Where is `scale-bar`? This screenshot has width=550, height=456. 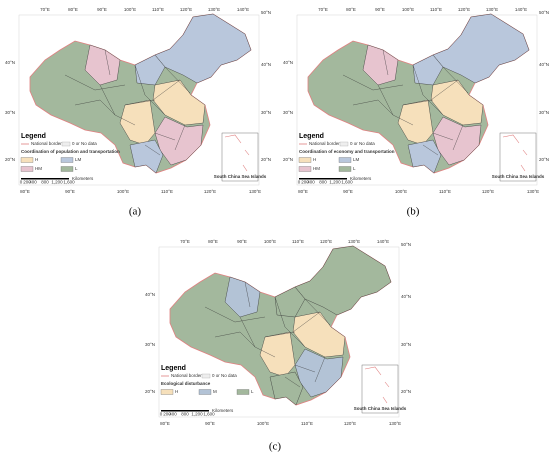
scale-bar is located at coordinates (323, 179).